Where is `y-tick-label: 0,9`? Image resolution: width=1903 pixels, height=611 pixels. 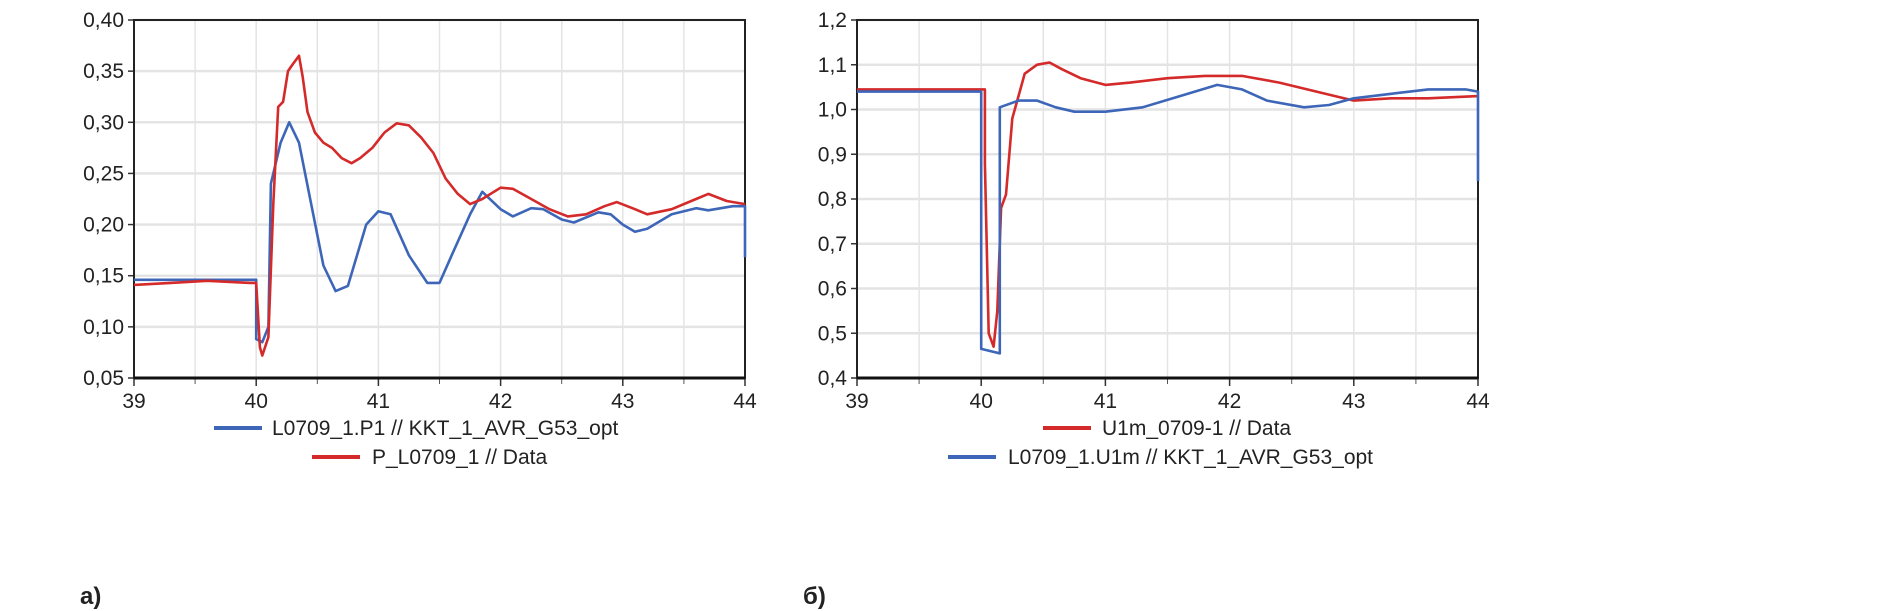 y-tick-label: 0,9 is located at coordinates (832, 154).